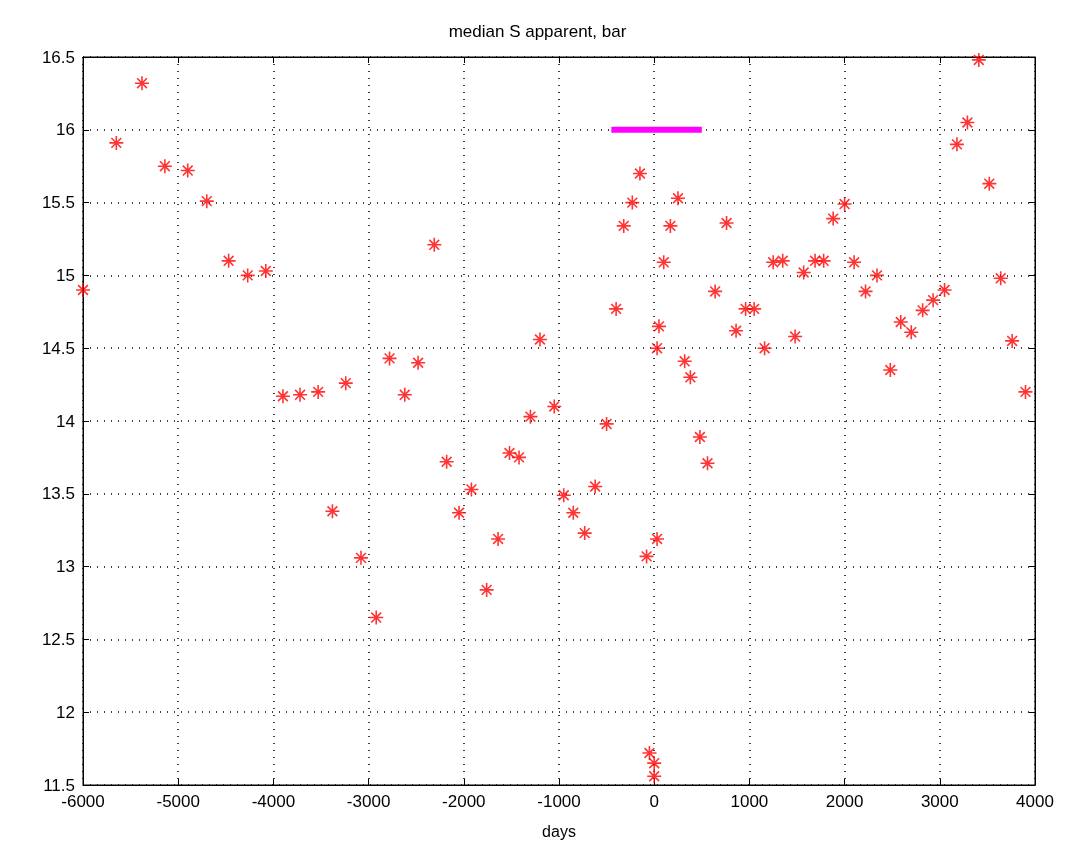 This screenshot has width=1075, height=858. Describe the element at coordinates (559, 801) in the screenshot. I see `x-tick-label: -1000` at that location.